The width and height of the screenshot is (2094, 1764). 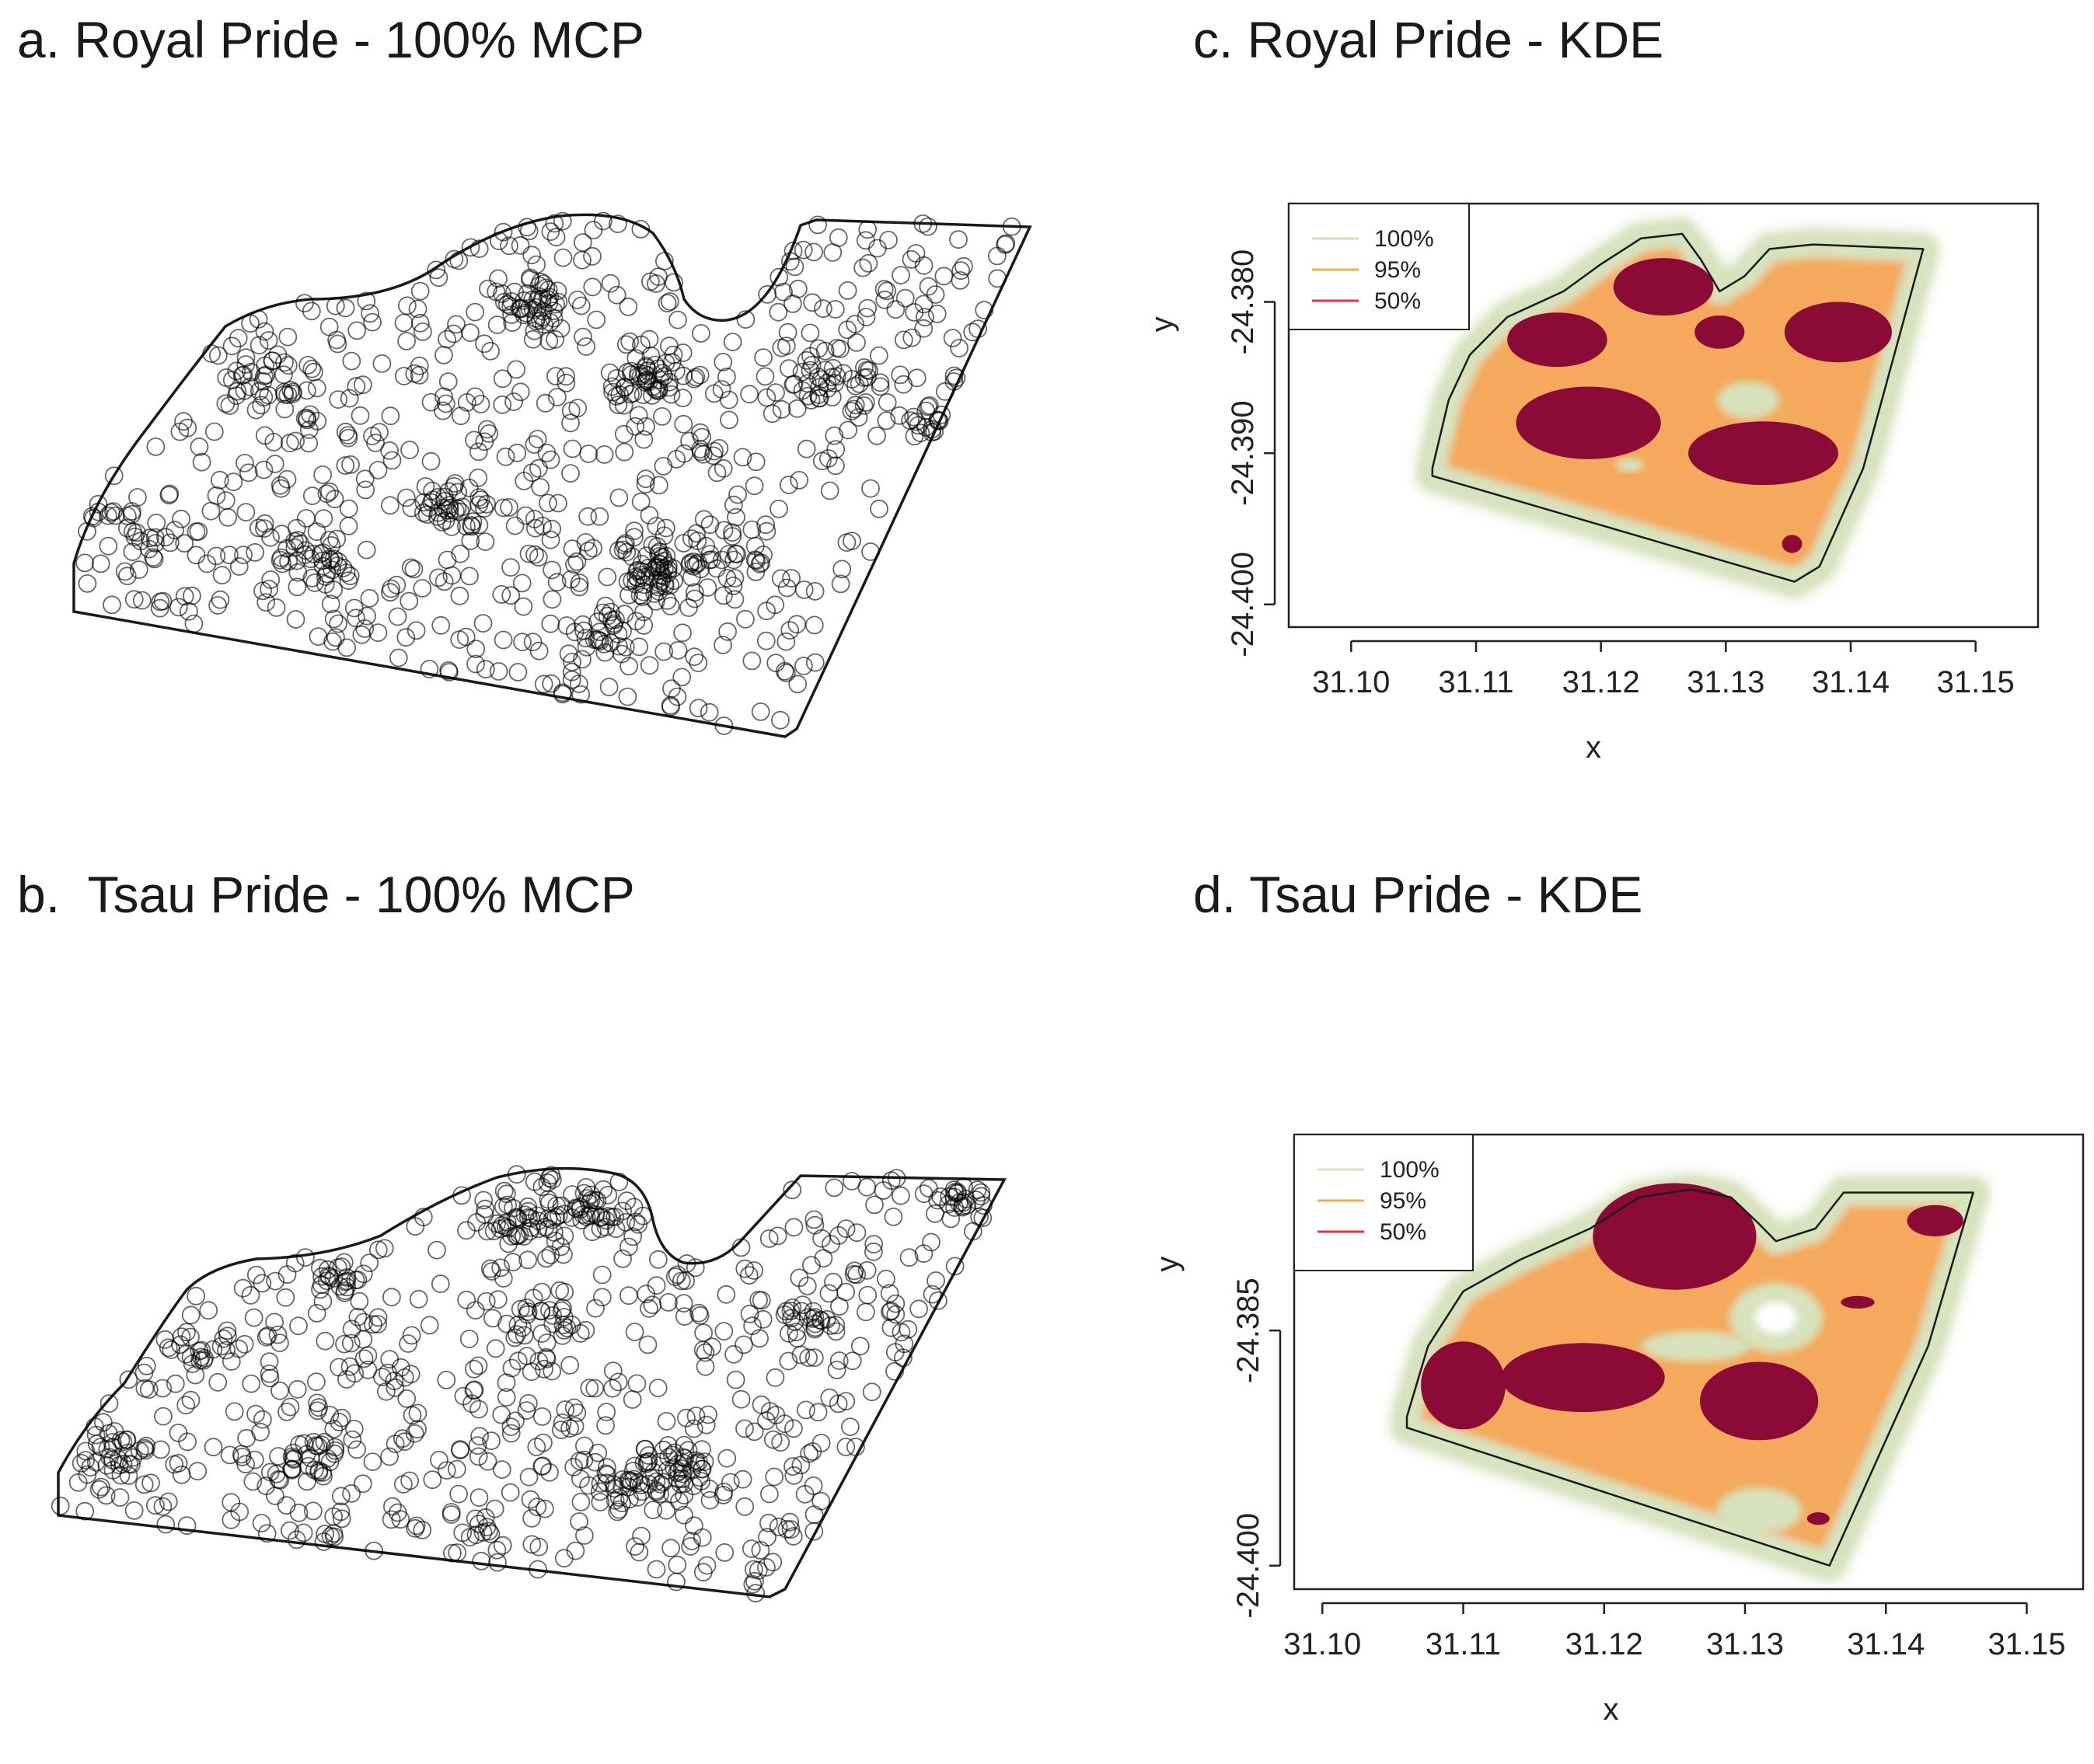 I want to click on mcp-points-group, so click(x=522, y=1384).